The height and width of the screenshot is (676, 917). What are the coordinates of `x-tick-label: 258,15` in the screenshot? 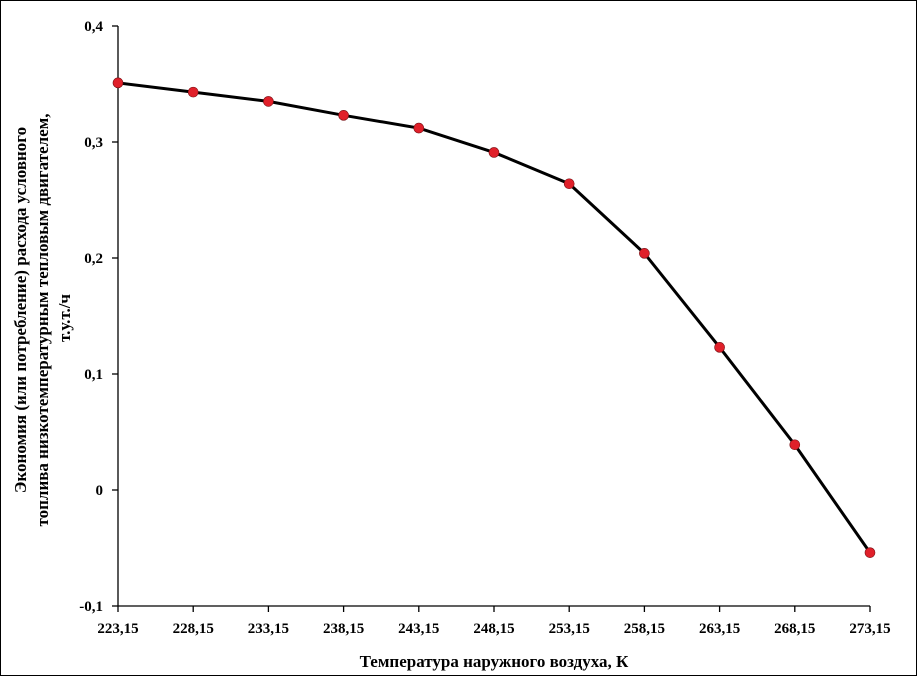 It's located at (644, 629).